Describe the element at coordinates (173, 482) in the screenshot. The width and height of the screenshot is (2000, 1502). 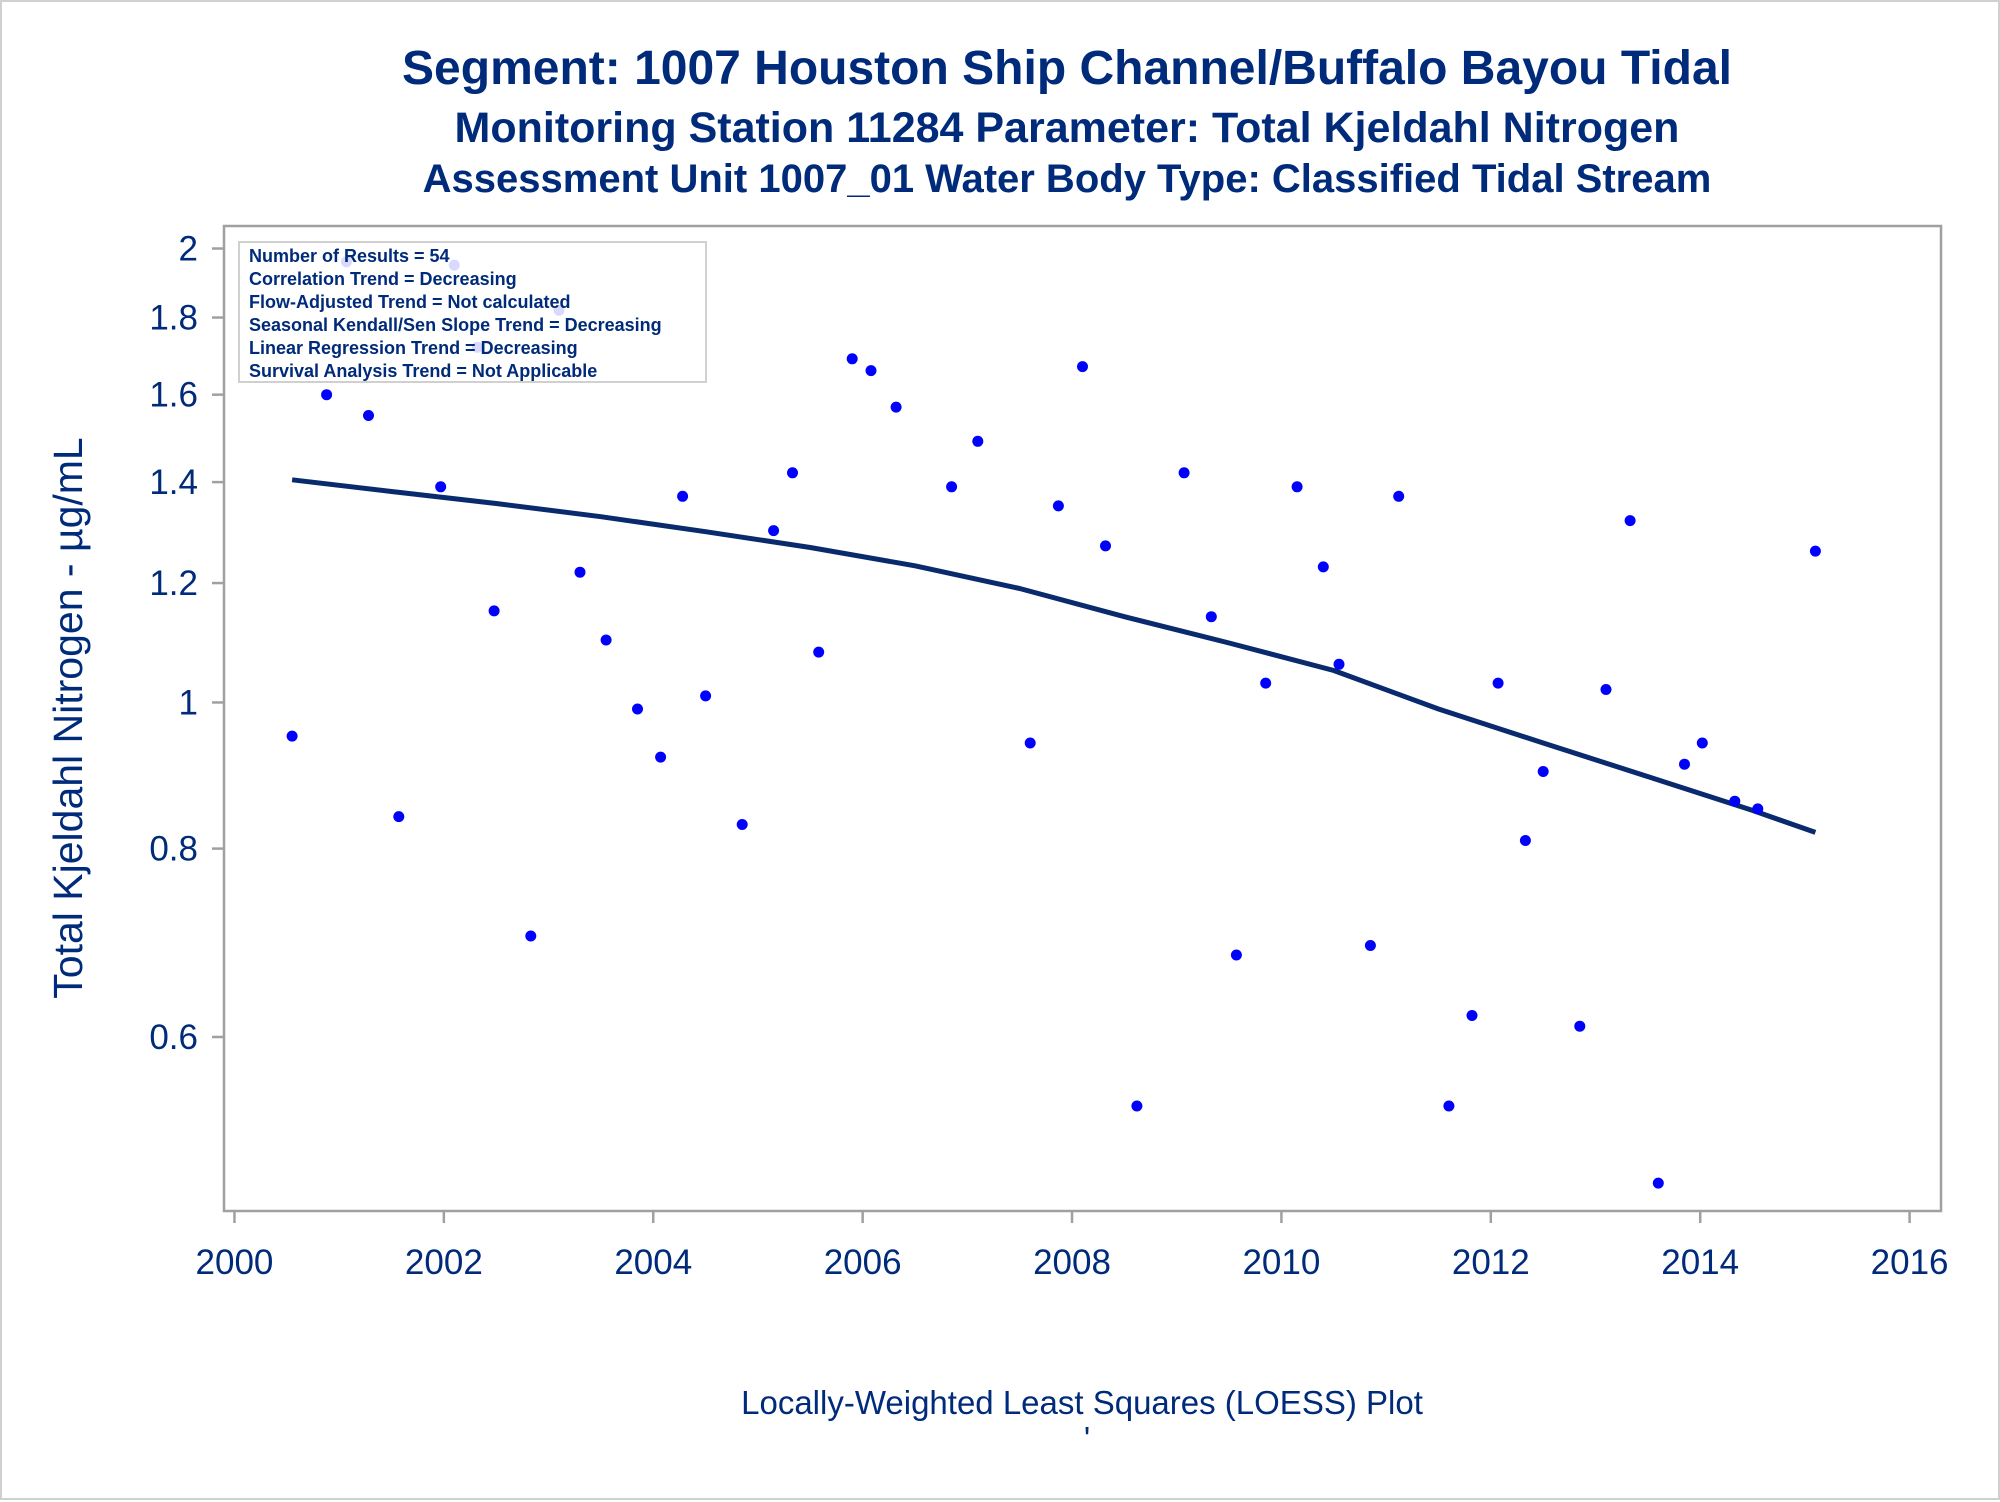
I see `y-tick-label: 1.4` at that location.